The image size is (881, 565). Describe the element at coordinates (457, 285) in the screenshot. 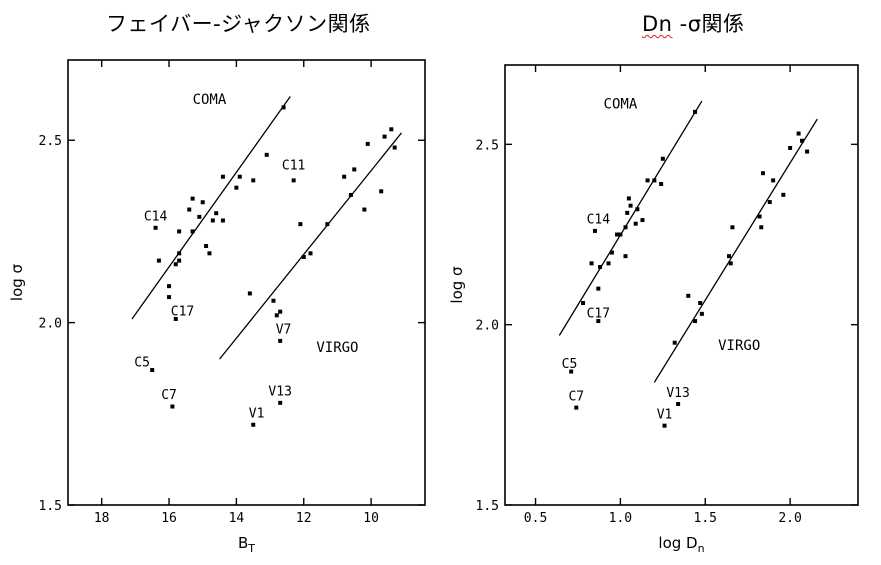

I see `chart2-y-axis-label: log σ` at that location.